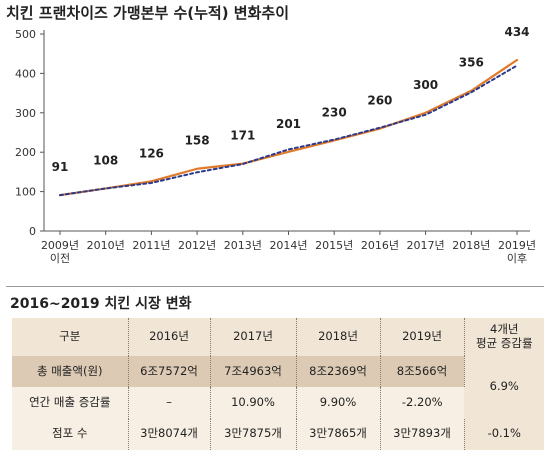  I want to click on x-tick-label: 2015년, so click(334, 245).